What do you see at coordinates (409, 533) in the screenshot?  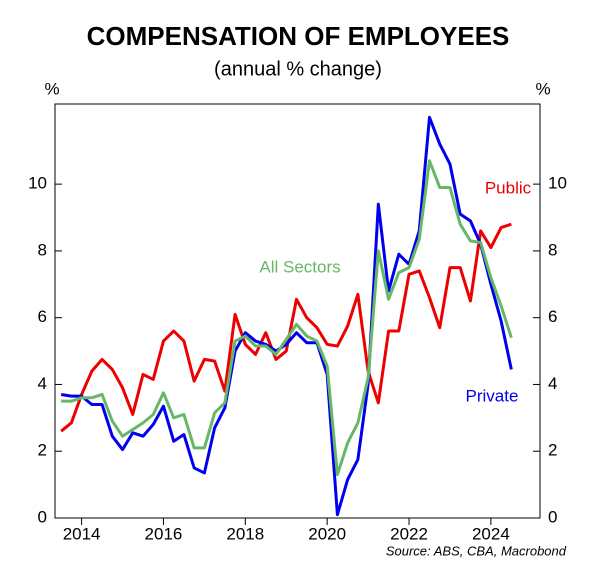 I see `x-tick-label: 2022` at bounding box center [409, 533].